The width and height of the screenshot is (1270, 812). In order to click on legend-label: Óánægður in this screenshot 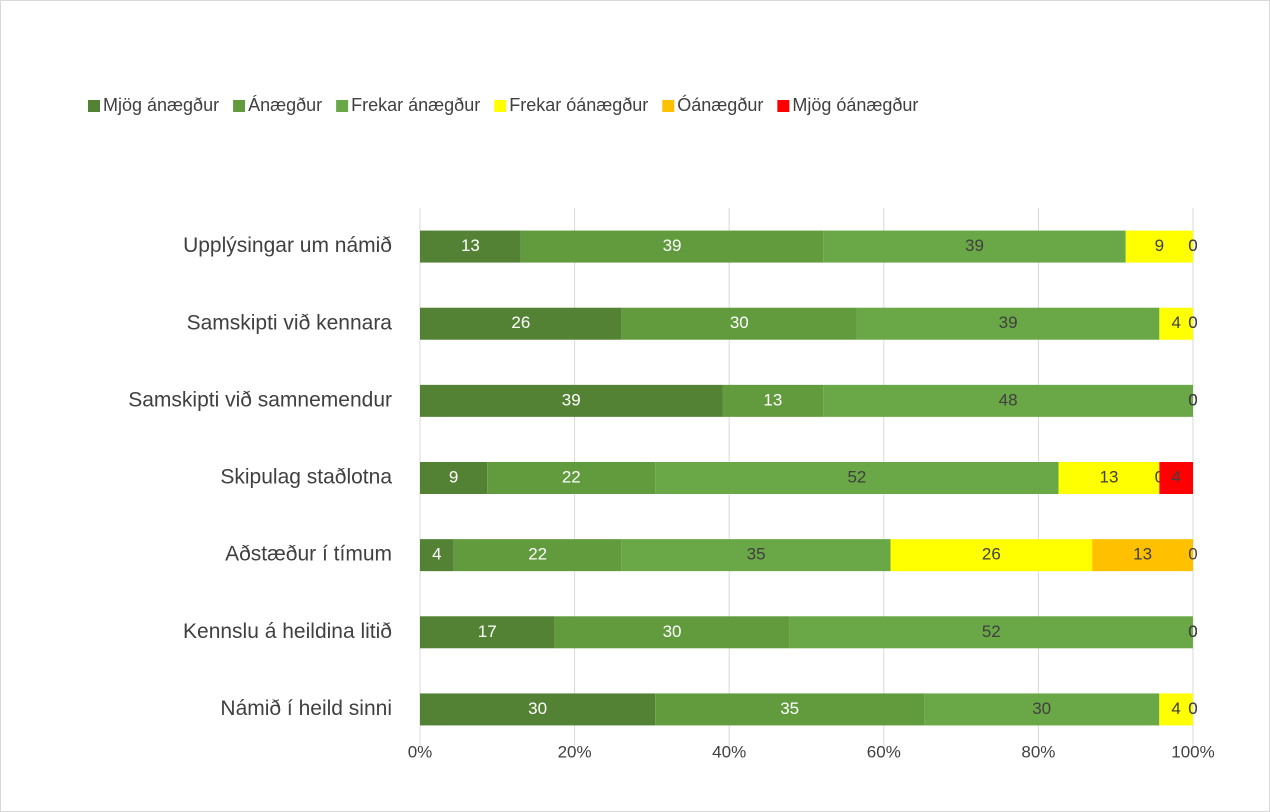, I will do `click(720, 104)`.